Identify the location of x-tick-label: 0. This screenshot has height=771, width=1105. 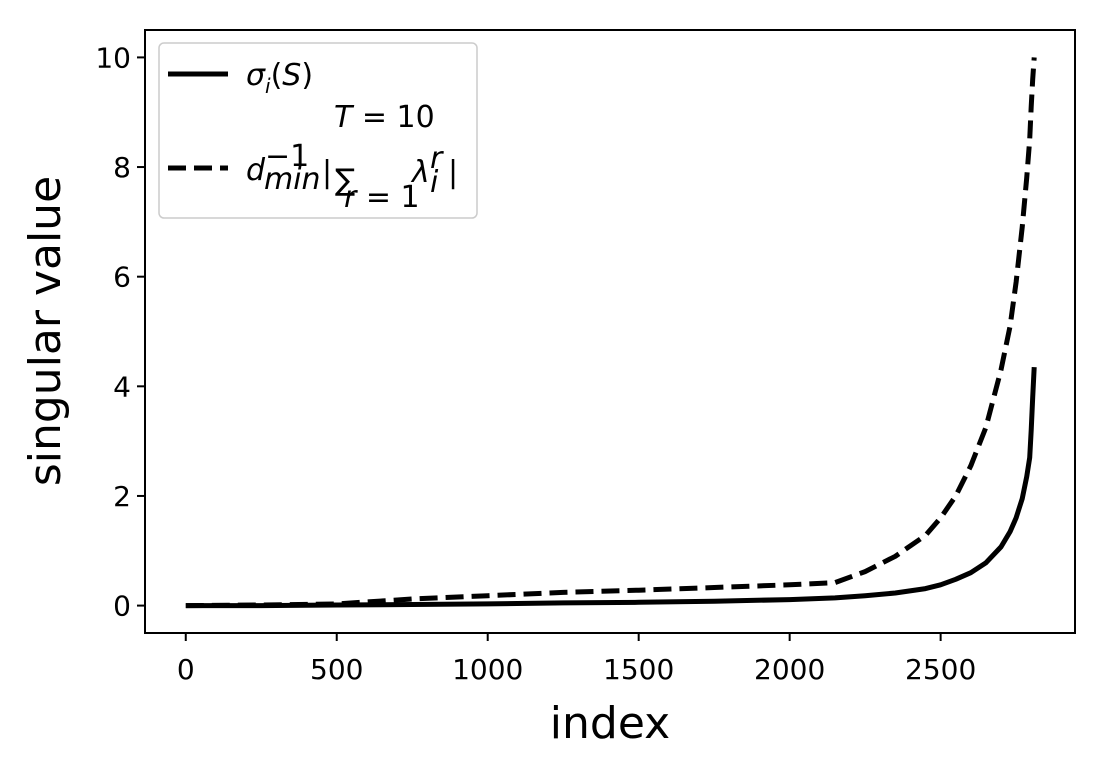
(186, 669).